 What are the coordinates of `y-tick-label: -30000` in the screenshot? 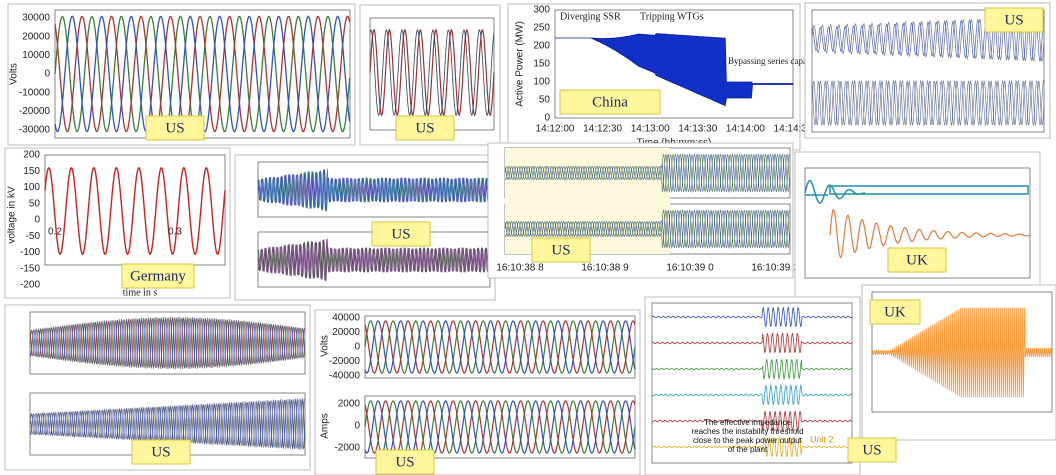 It's located at (35, 130).